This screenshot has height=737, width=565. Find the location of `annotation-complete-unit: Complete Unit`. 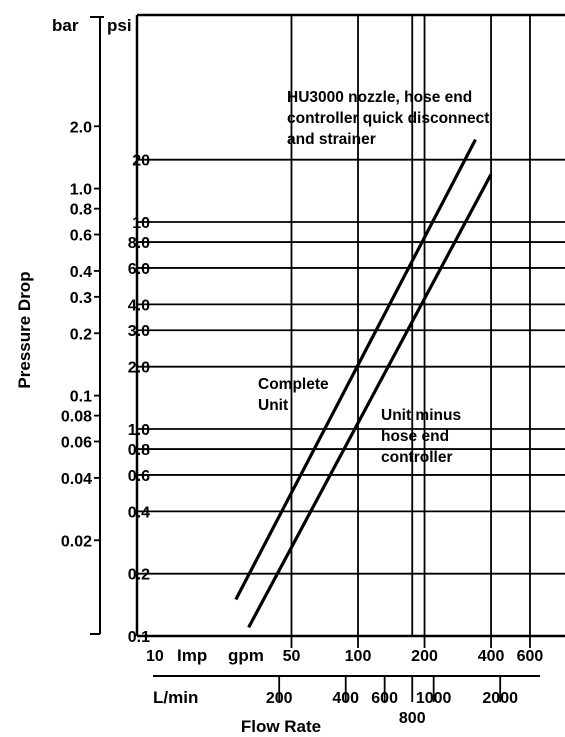

annotation-complete-unit: Complete Unit is located at coordinates (295, 395).